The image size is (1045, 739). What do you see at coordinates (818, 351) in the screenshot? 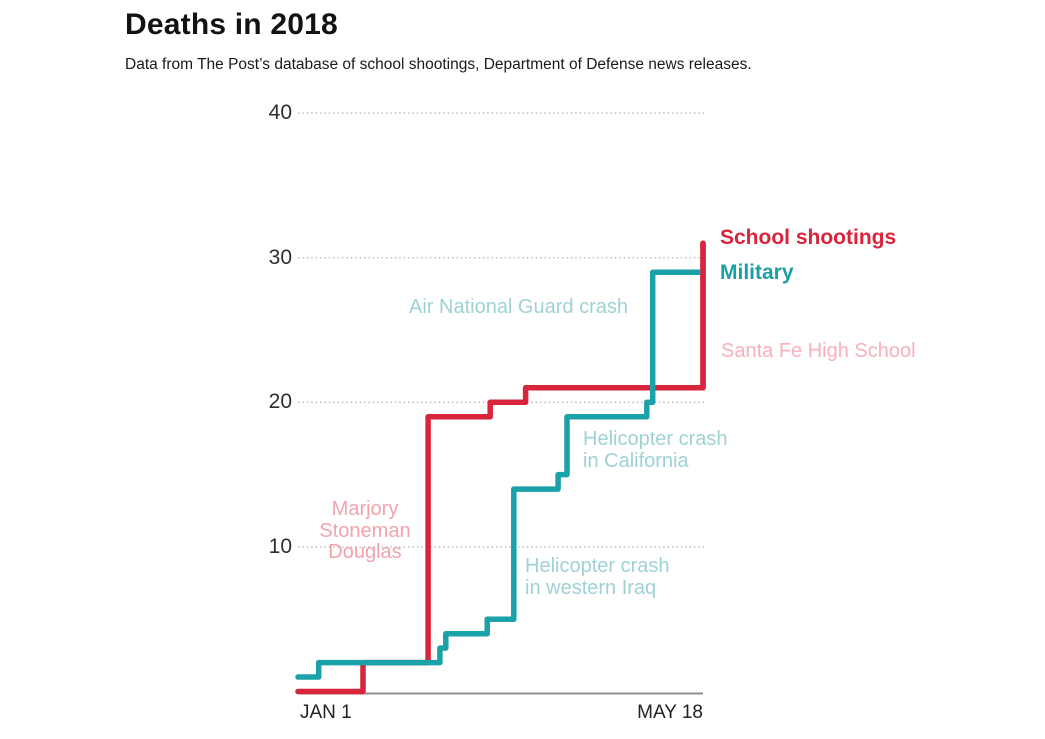
I see `annotation-santa-fe-high-school: Santa Fe High School` at bounding box center [818, 351].